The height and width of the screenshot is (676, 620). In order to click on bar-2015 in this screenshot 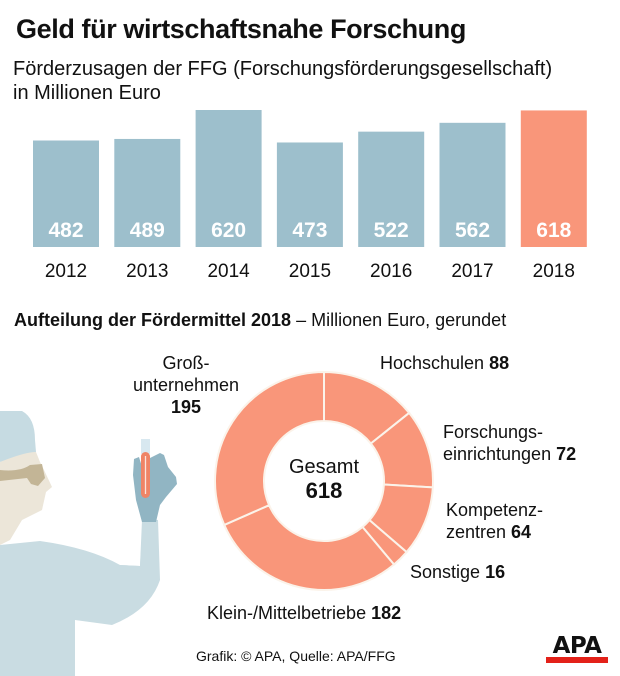, I will do `click(309, 194)`.